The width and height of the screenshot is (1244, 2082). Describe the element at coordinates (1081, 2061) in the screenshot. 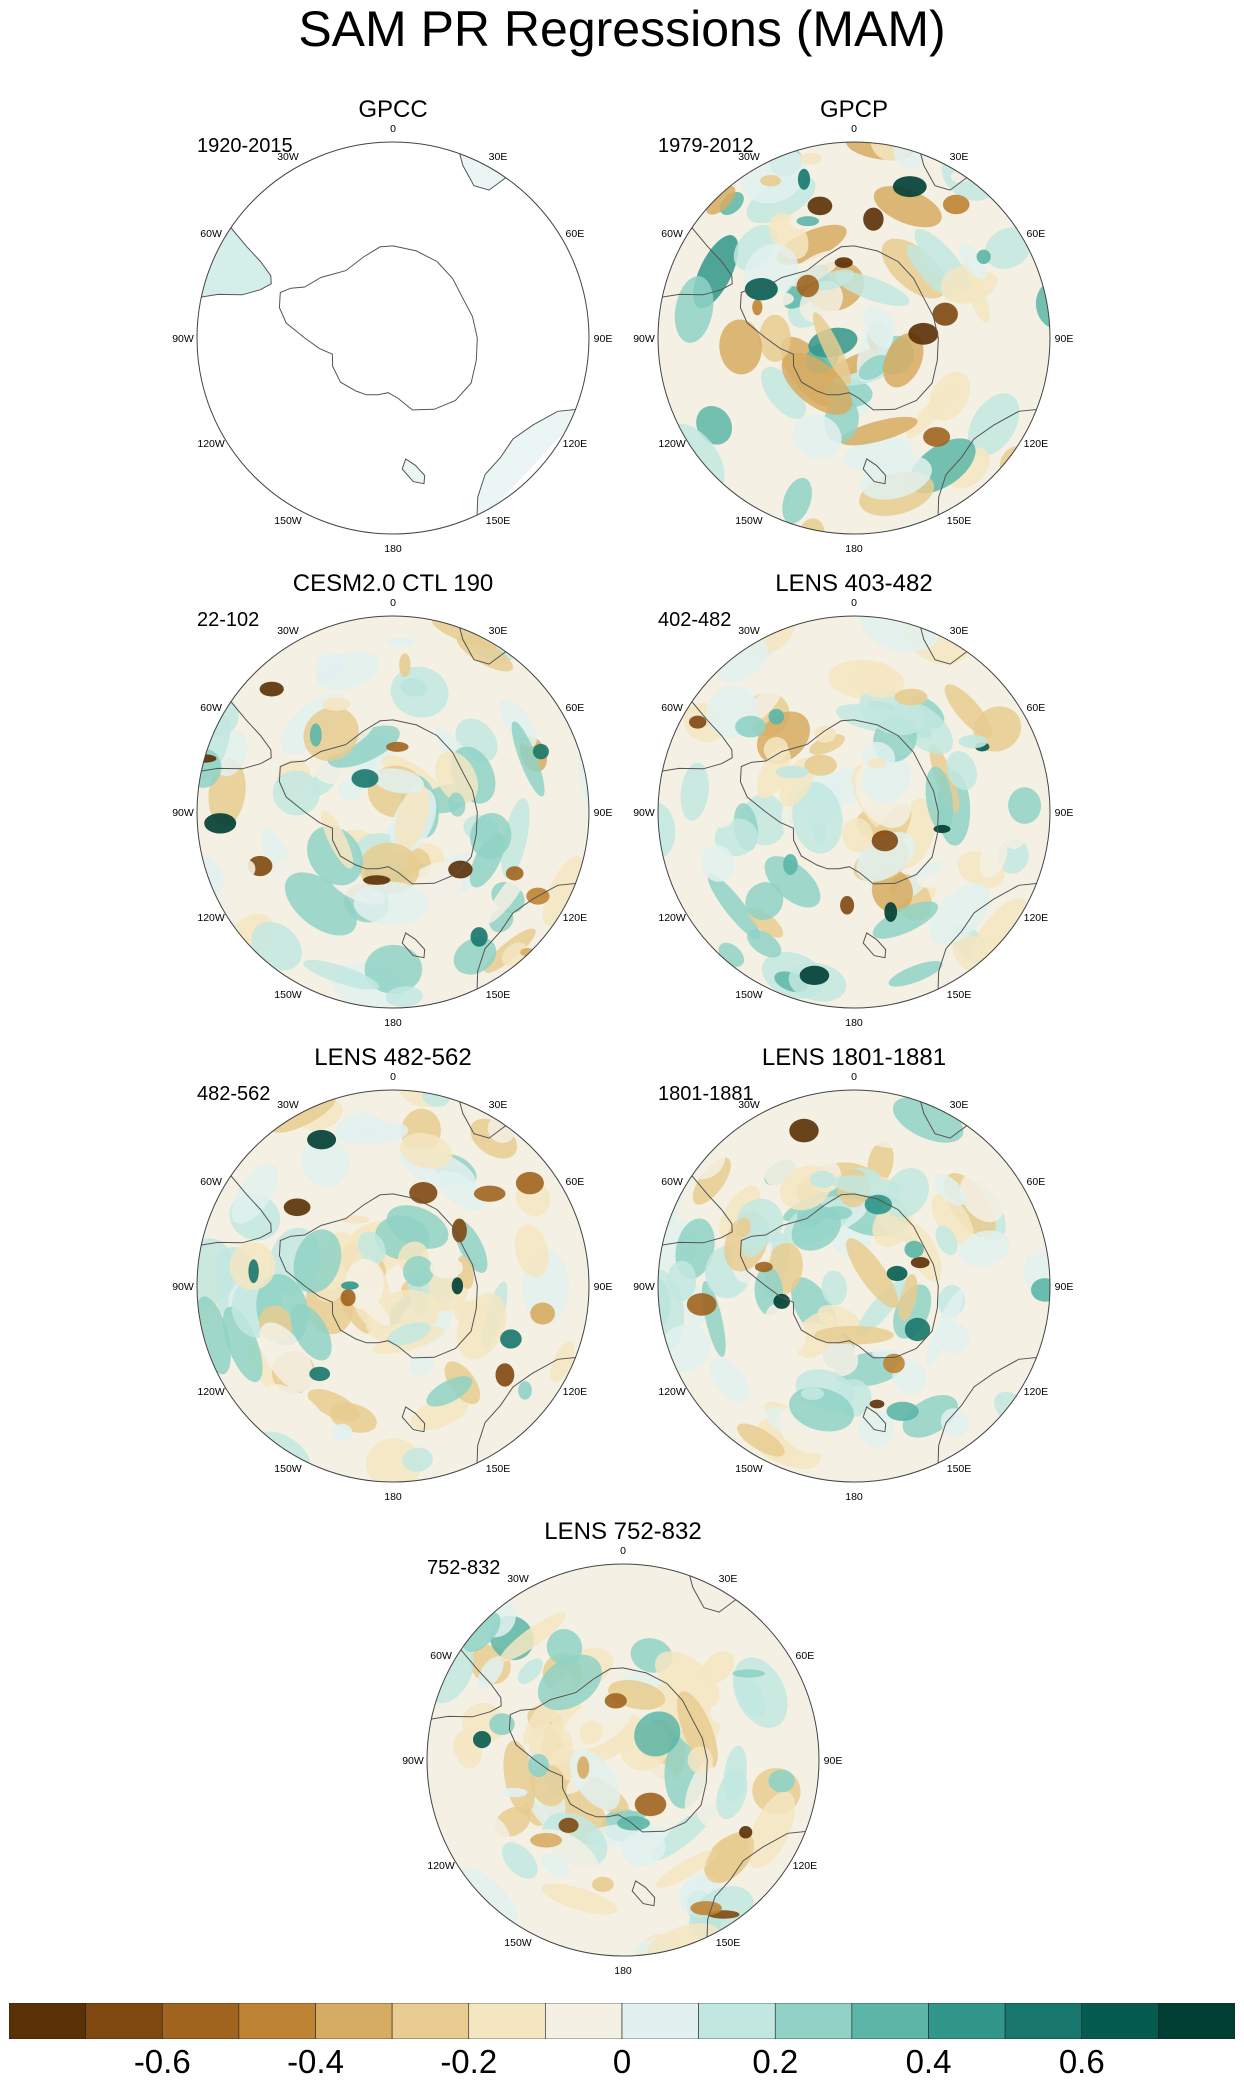

I see `colorbar-tick-label: 0.6` at that location.